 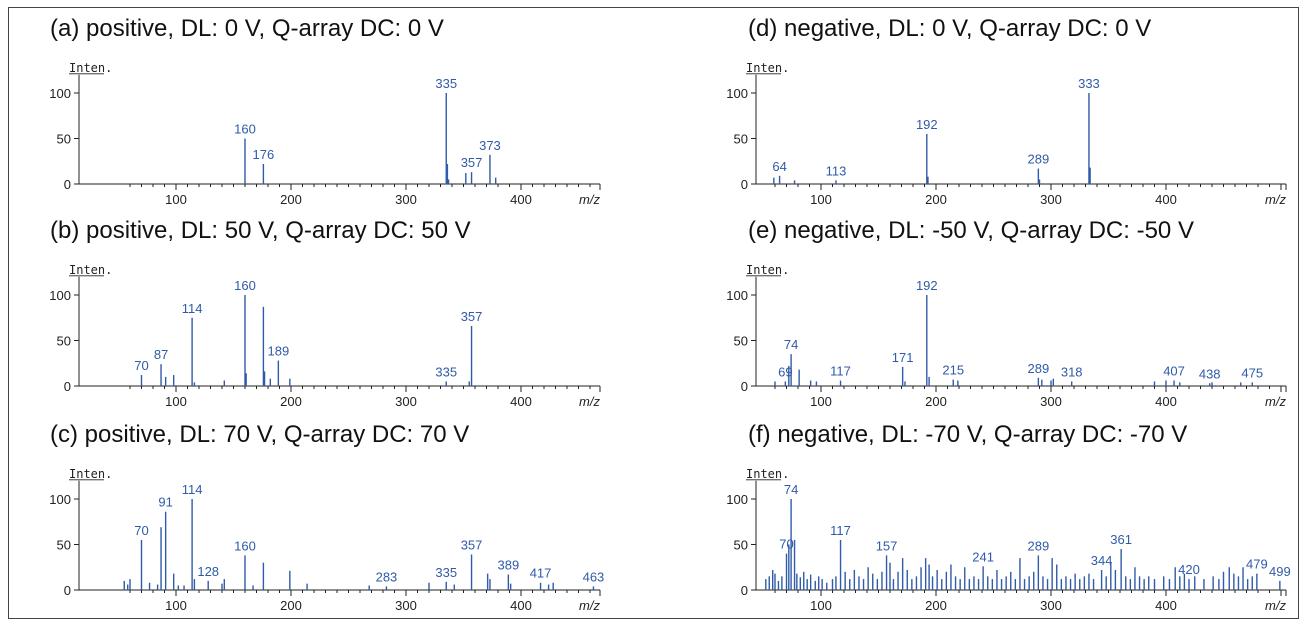 I want to click on peak-label: 479, so click(x=1257, y=564).